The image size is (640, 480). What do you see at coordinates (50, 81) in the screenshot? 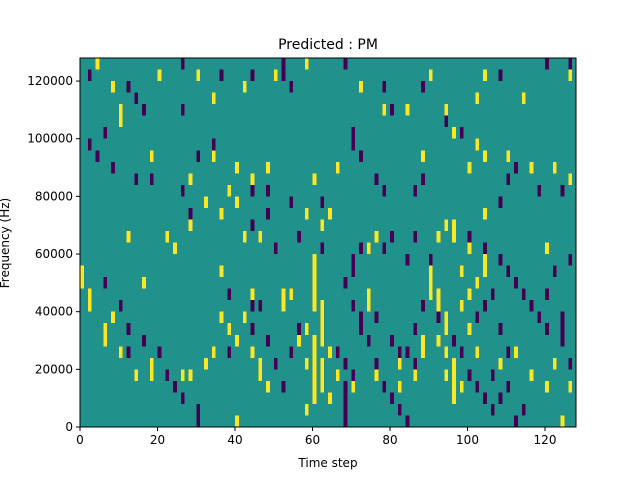
I see `y-tick-label: 120000` at bounding box center [50, 81].